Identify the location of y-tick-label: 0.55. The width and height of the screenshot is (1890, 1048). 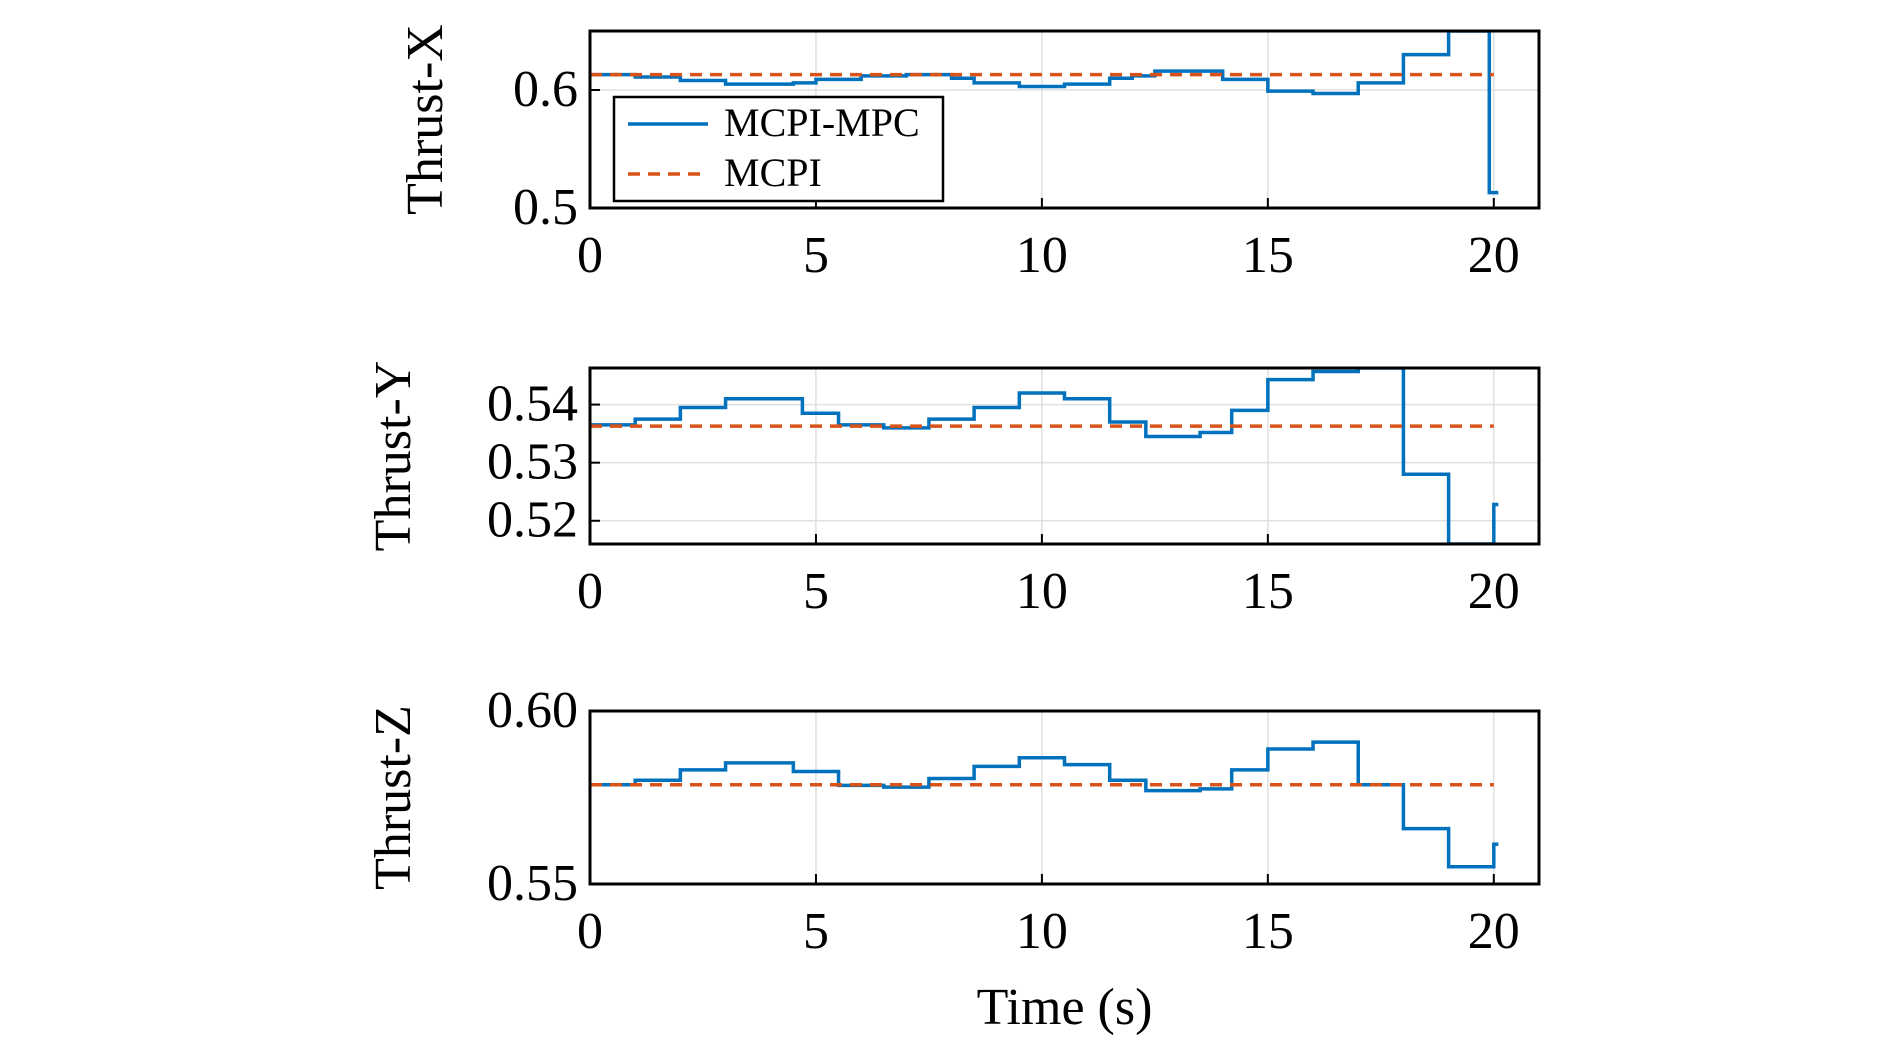
(532, 883).